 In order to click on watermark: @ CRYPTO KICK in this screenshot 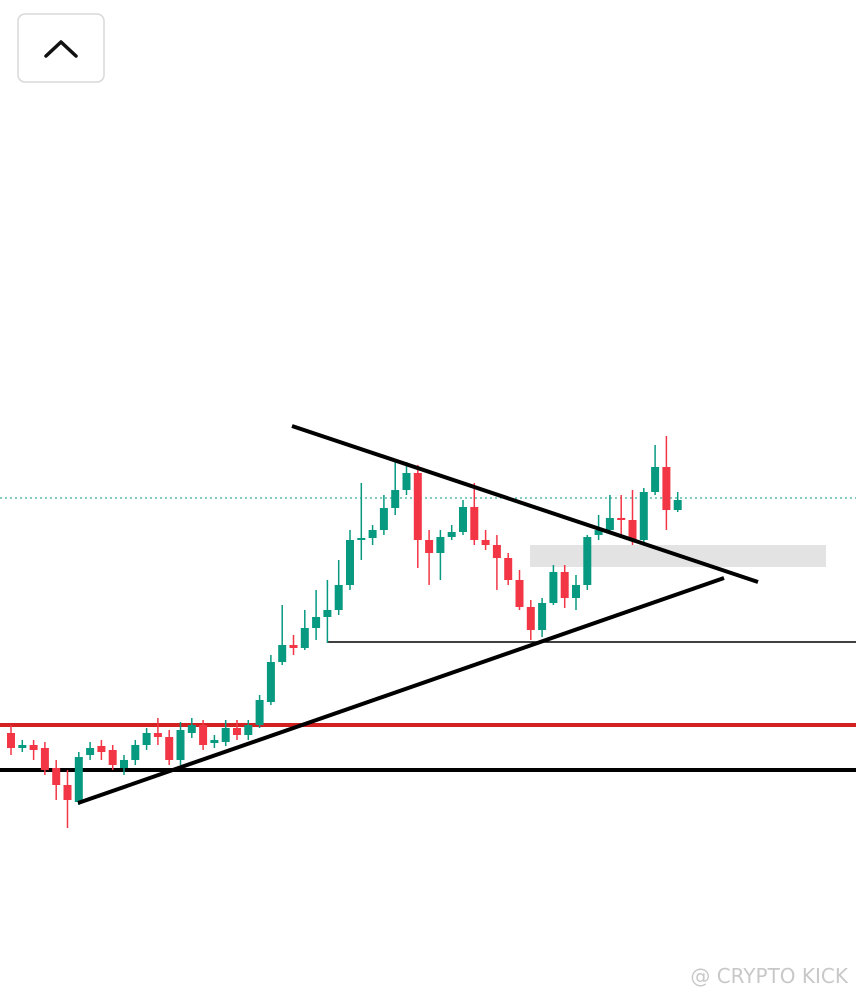, I will do `click(769, 976)`.